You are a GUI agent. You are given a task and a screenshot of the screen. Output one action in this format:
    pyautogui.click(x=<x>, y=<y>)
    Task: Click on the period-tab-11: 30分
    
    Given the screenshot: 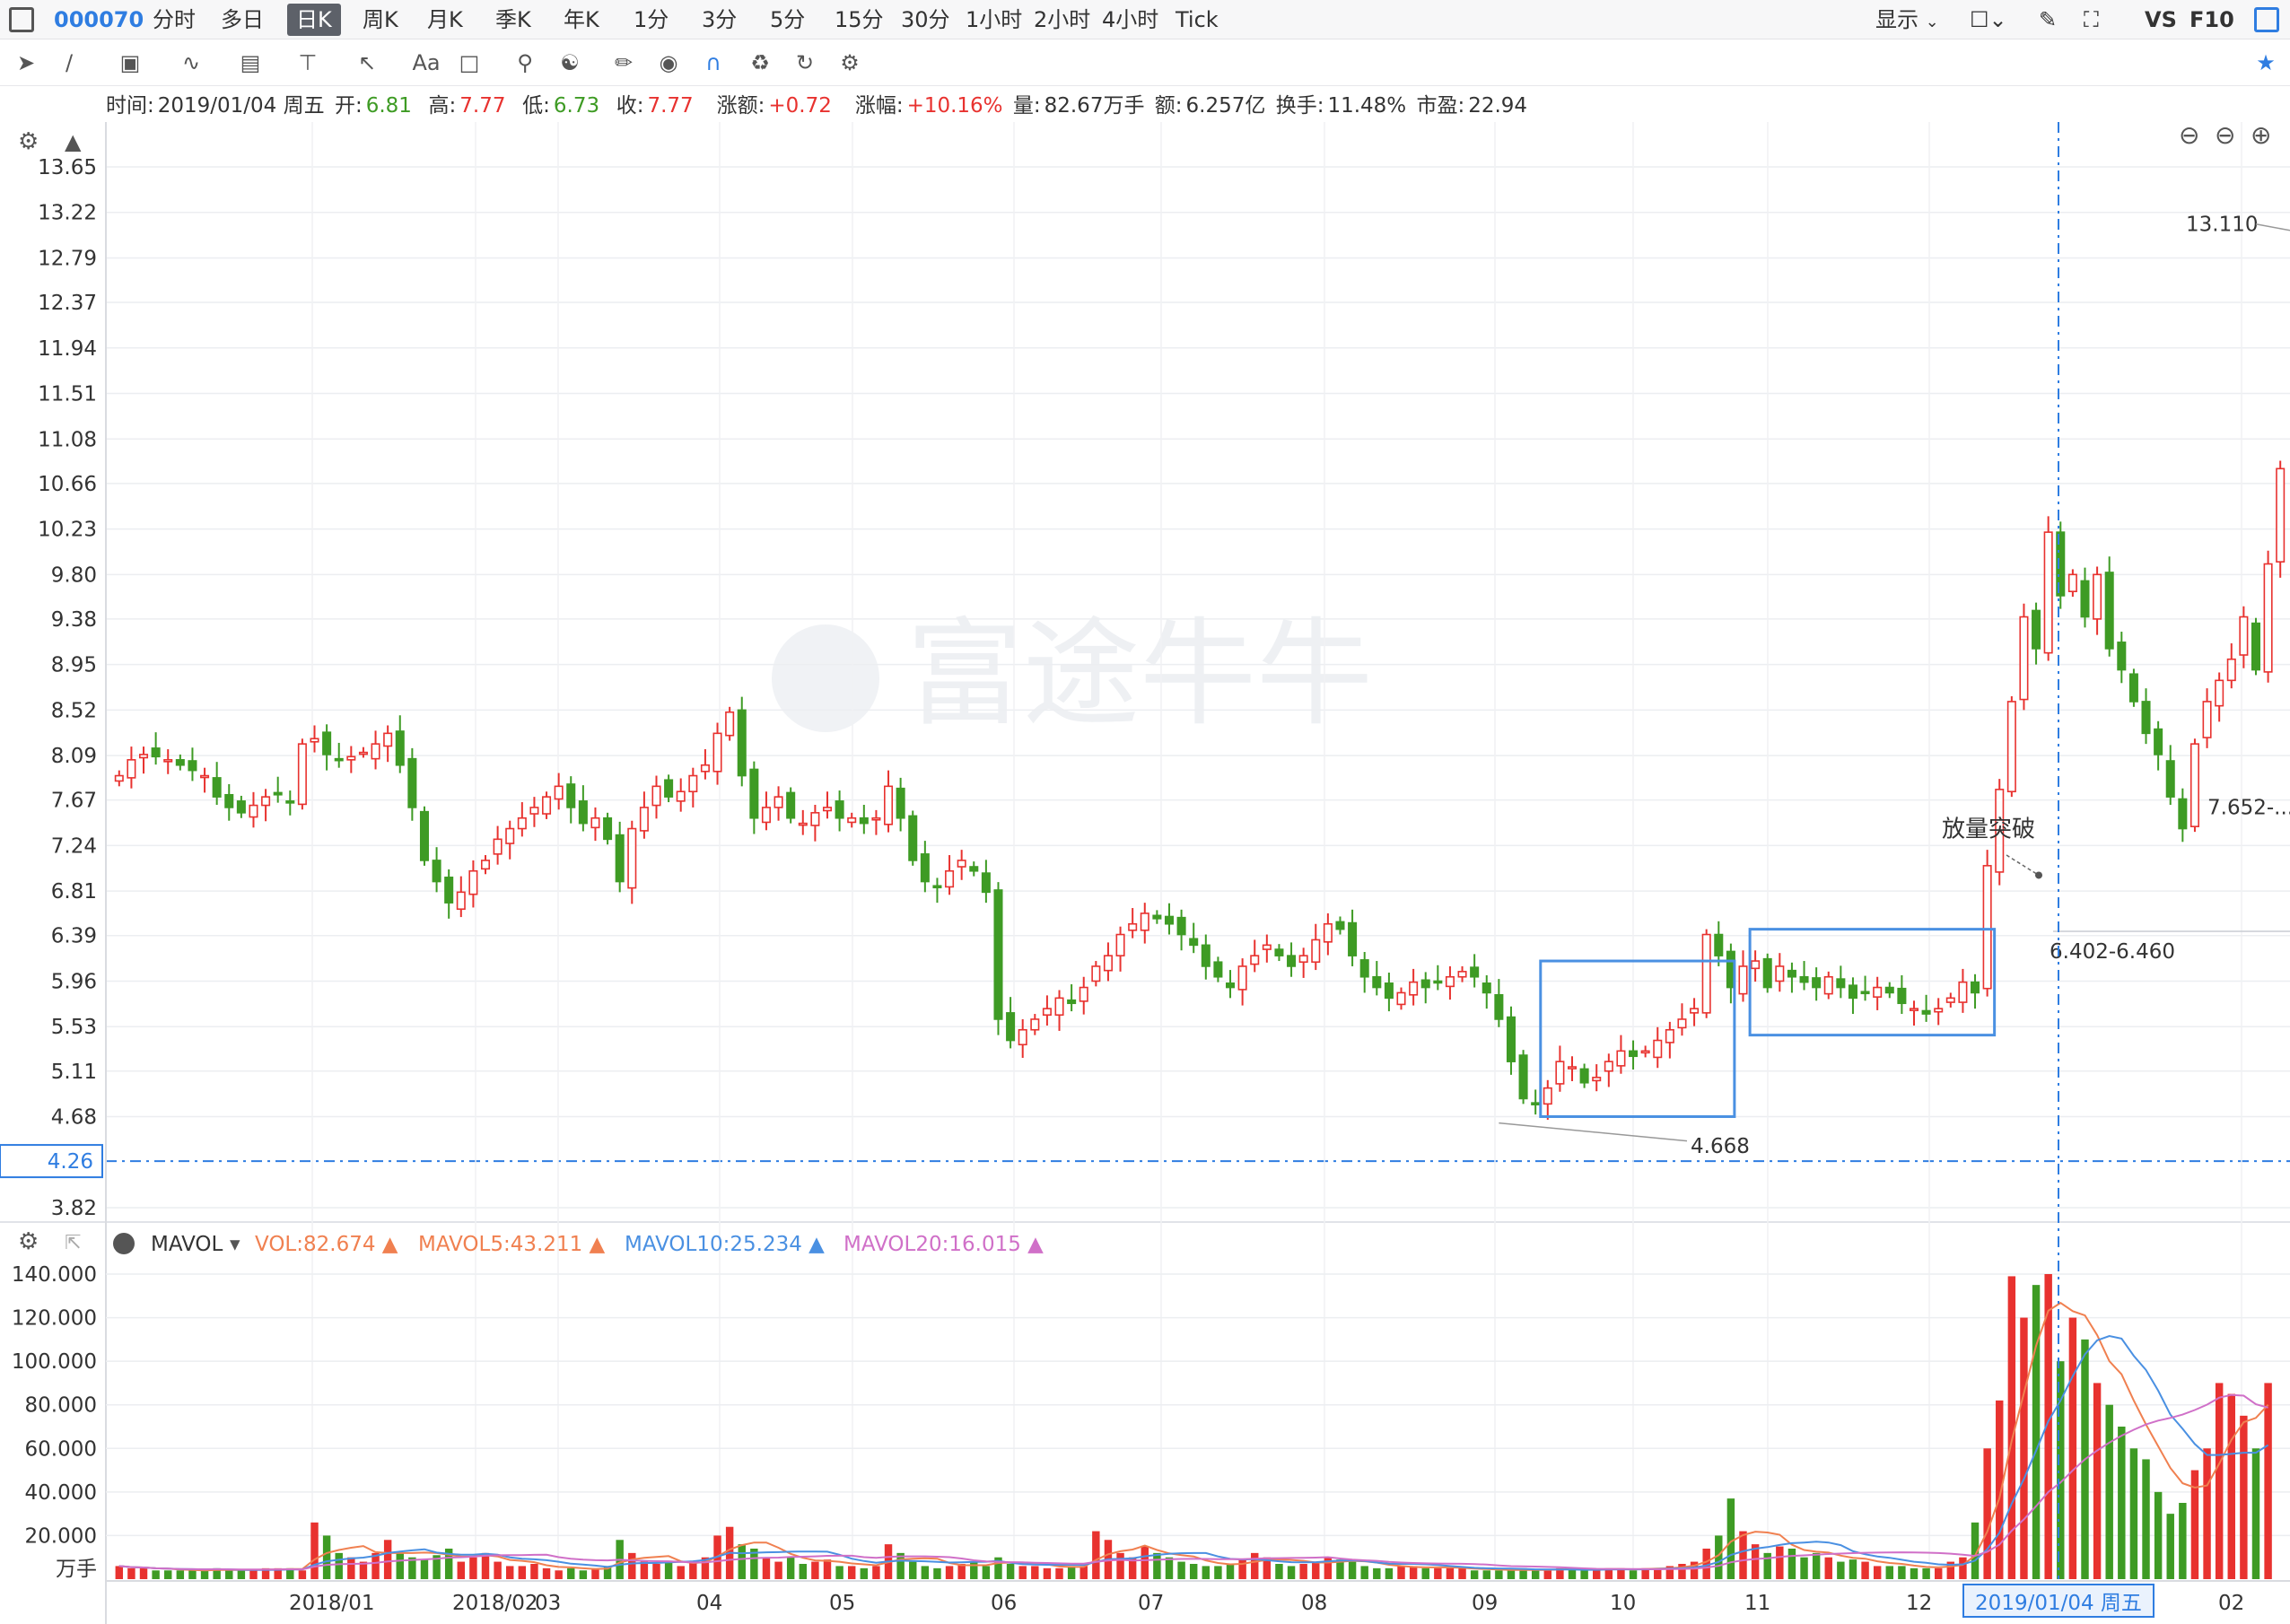 What is the action you would take?
    pyautogui.click(x=925, y=19)
    